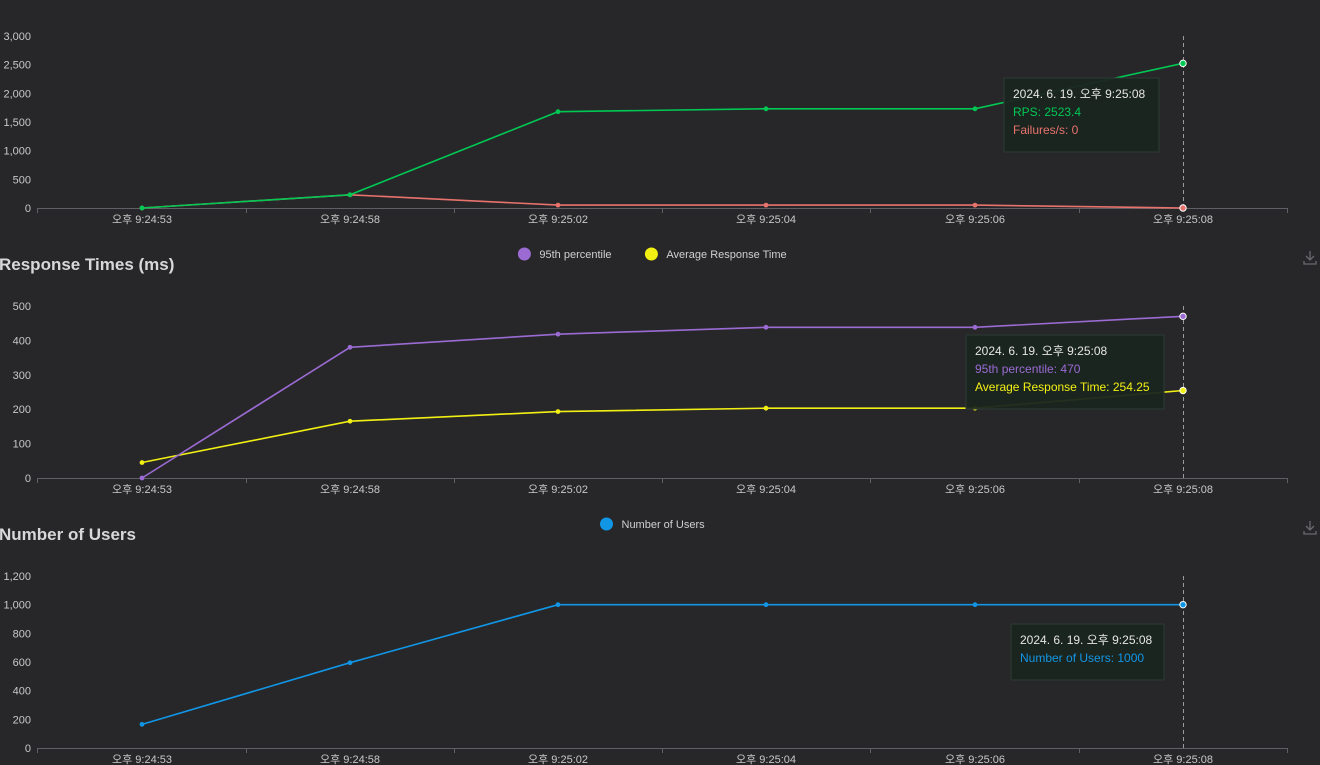 Image resolution: width=1320 pixels, height=765 pixels. I want to click on legend-item: Average Response Time, so click(715, 254).